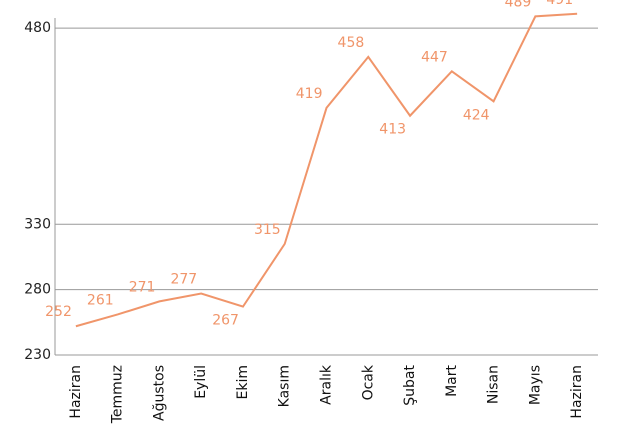 The image size is (619, 437). What do you see at coordinates (58, 312) in the screenshot?
I see `data-label: 252` at bounding box center [58, 312].